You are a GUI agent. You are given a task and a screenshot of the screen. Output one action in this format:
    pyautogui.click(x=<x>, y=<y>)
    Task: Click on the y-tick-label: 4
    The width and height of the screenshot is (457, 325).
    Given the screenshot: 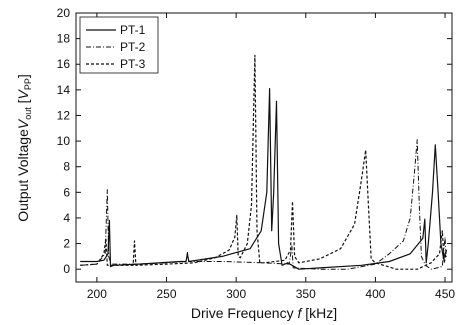 What is the action you would take?
    pyautogui.click(x=66, y=218)
    